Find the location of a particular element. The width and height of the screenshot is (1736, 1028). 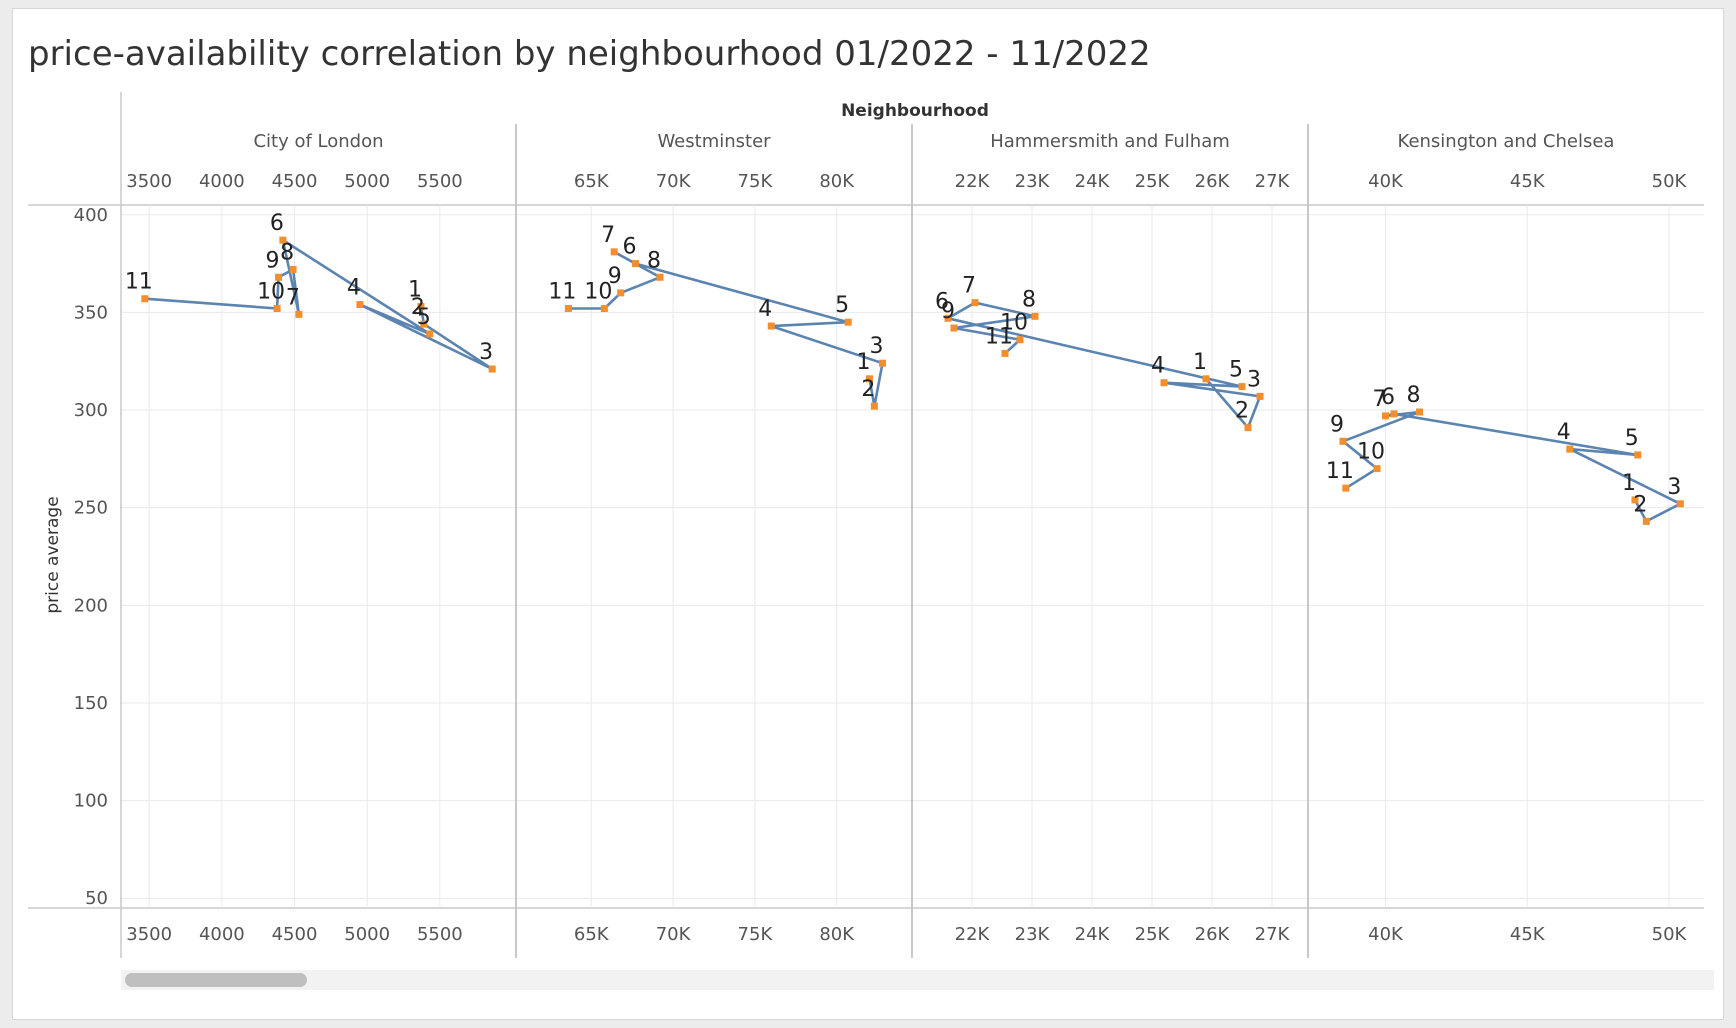

x-tick-label-top: 70K is located at coordinates (674, 181).